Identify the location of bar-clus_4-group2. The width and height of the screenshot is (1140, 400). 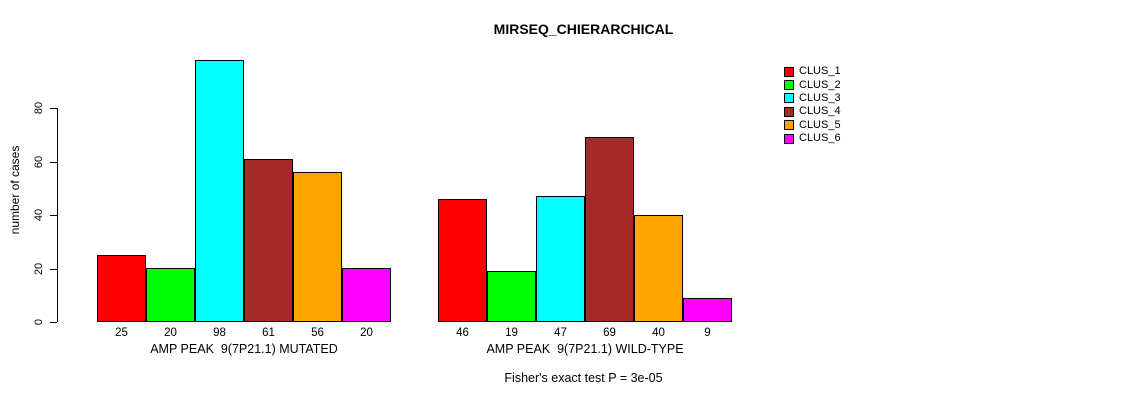
(609, 229).